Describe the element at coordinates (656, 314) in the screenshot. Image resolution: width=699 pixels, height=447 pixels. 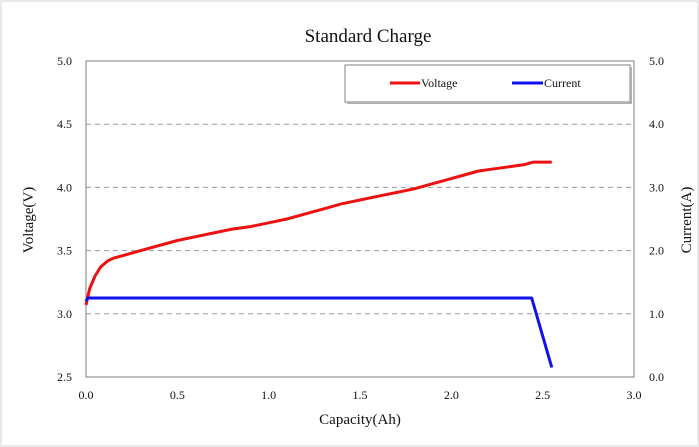
I see `y2-tick-label: 1.0` at that location.